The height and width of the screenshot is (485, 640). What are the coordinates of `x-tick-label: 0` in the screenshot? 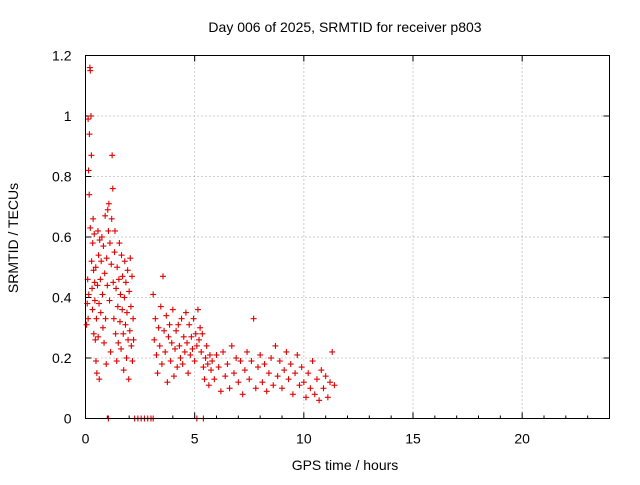 It's located at (86, 439).